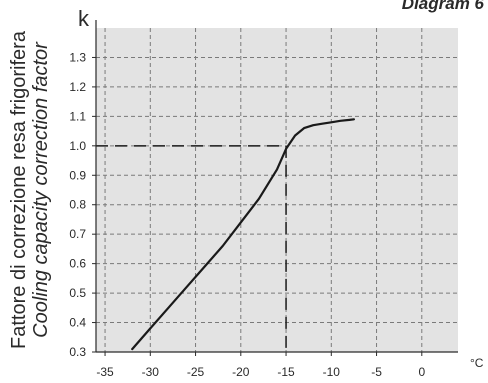 This screenshot has width=488, height=383. I want to click on chart-title: Diagram 6, so click(442, 6).